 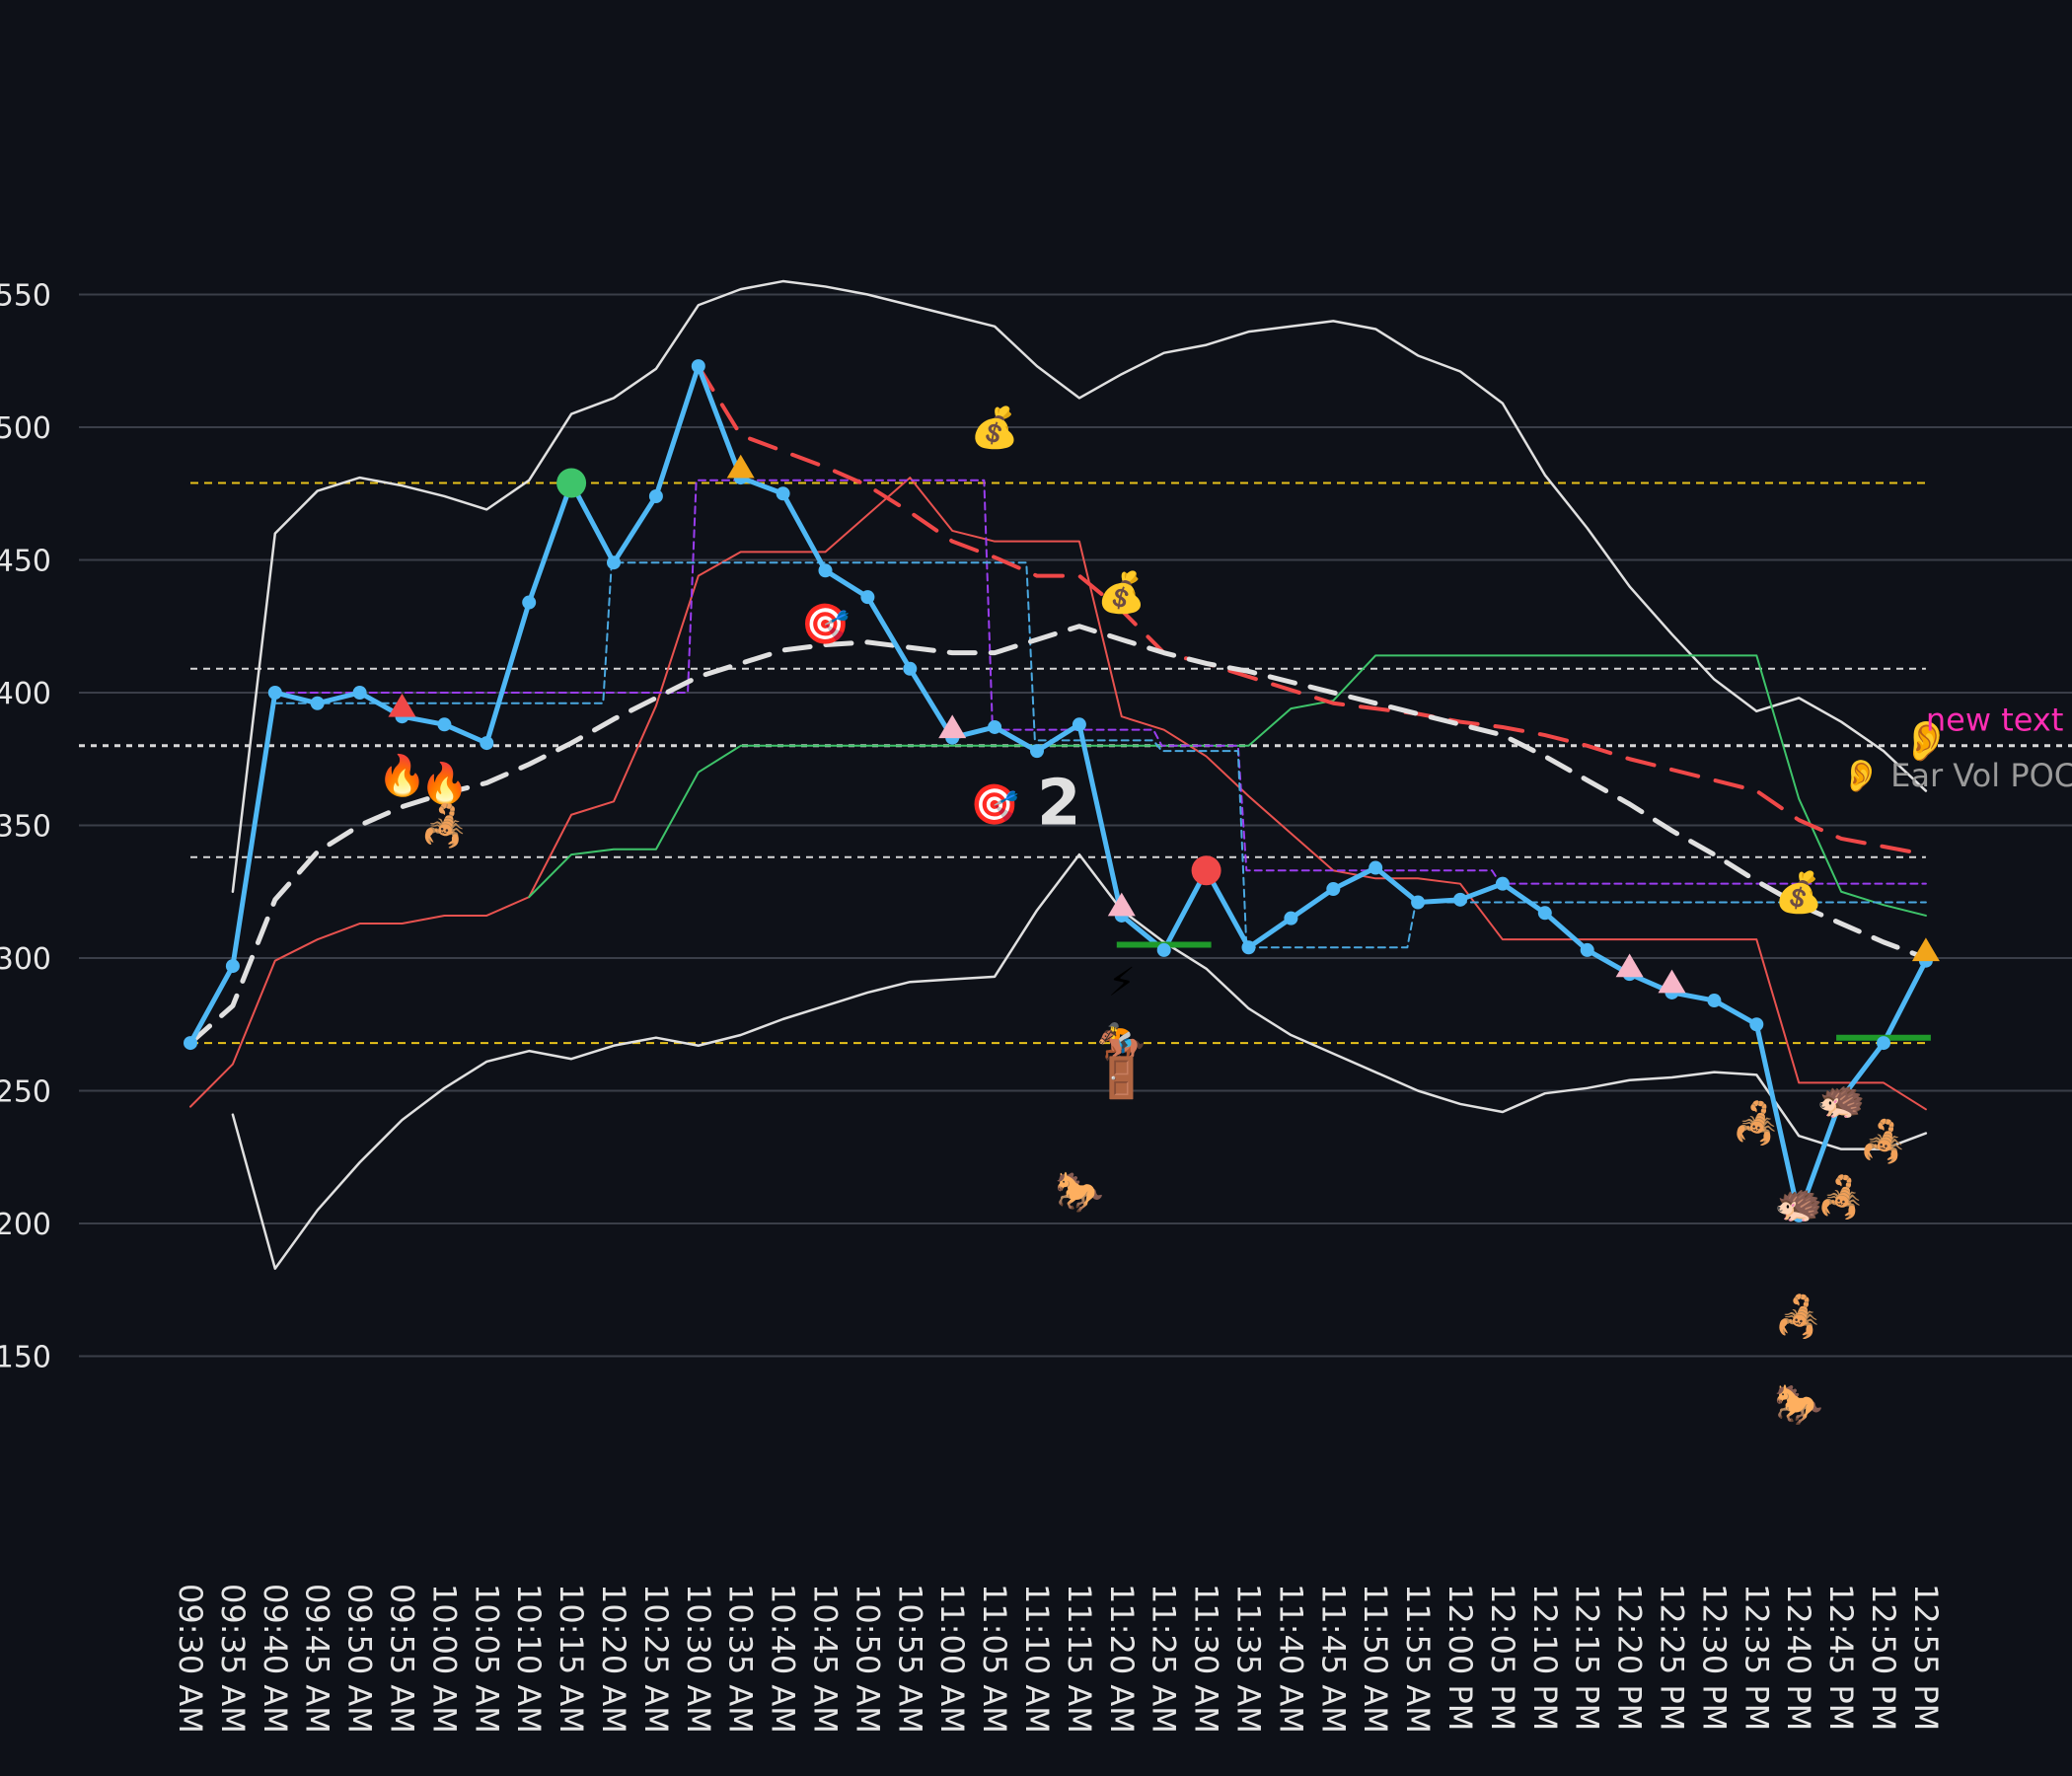 What do you see at coordinates (26, 1358) in the screenshot?
I see `y-tick-label-150: 150` at bounding box center [26, 1358].